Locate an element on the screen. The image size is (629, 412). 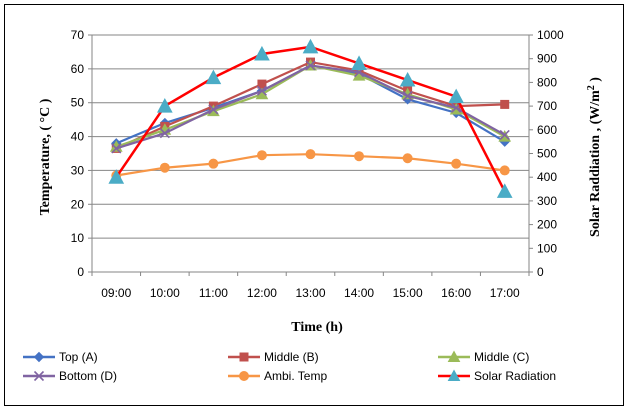
y2-tick-label: 900 is located at coordinates (547, 59).